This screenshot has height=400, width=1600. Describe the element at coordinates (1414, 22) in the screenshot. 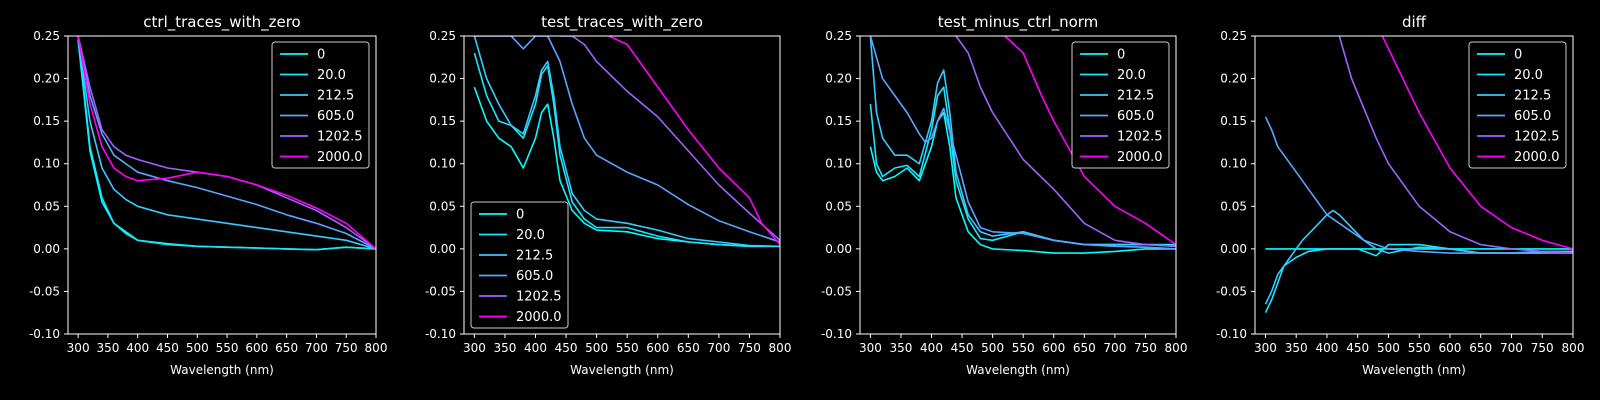

I see `chart-title: diff` at that location.